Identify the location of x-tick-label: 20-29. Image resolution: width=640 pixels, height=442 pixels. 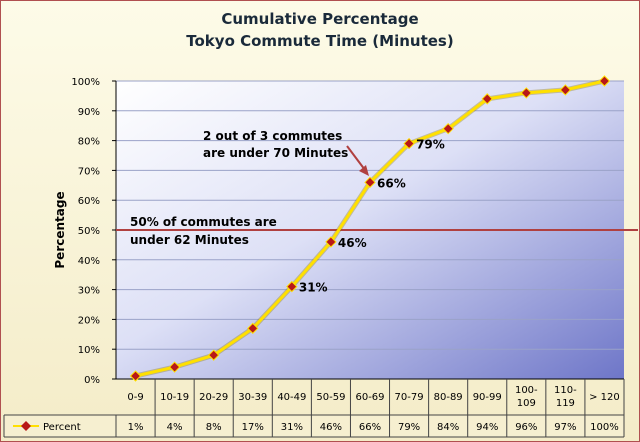
(213, 397).